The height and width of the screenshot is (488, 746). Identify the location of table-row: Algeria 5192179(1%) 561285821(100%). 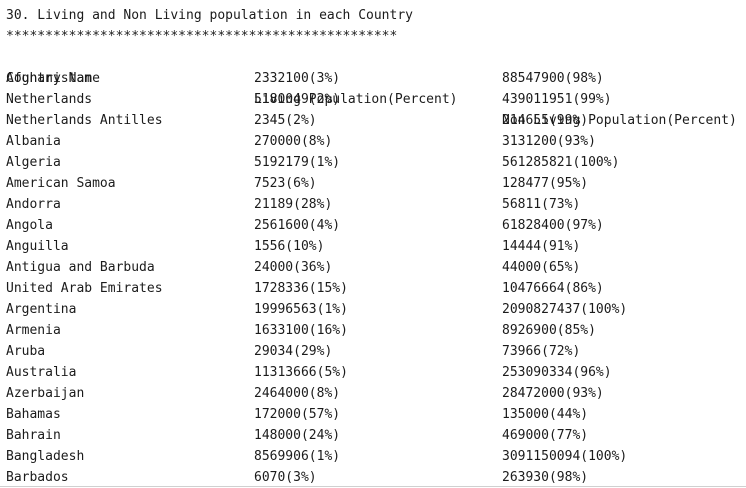
(376, 162).